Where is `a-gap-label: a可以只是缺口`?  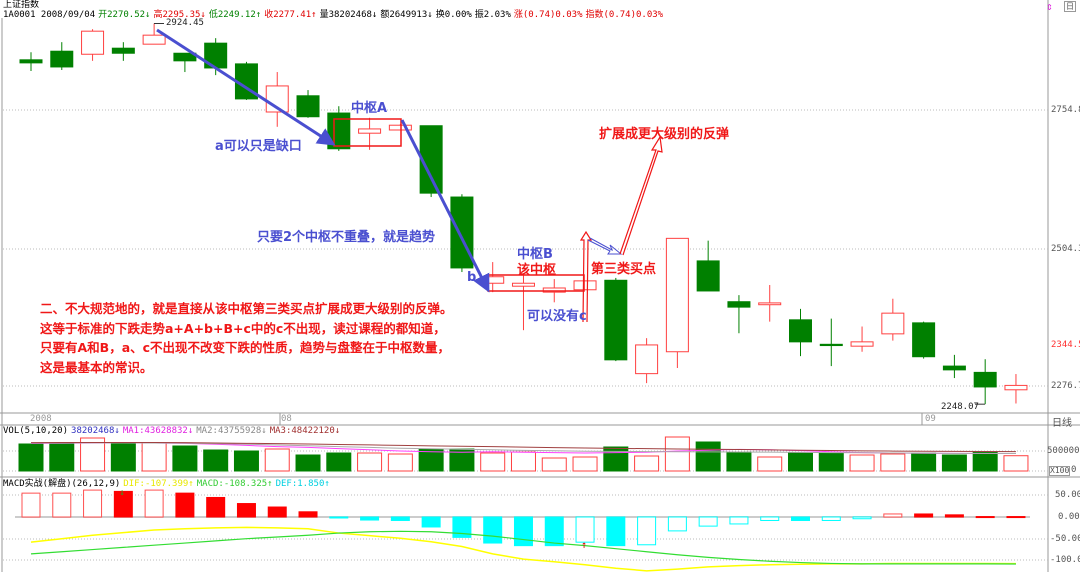 a-gap-label: a可以只是缺口 is located at coordinates (258, 146).